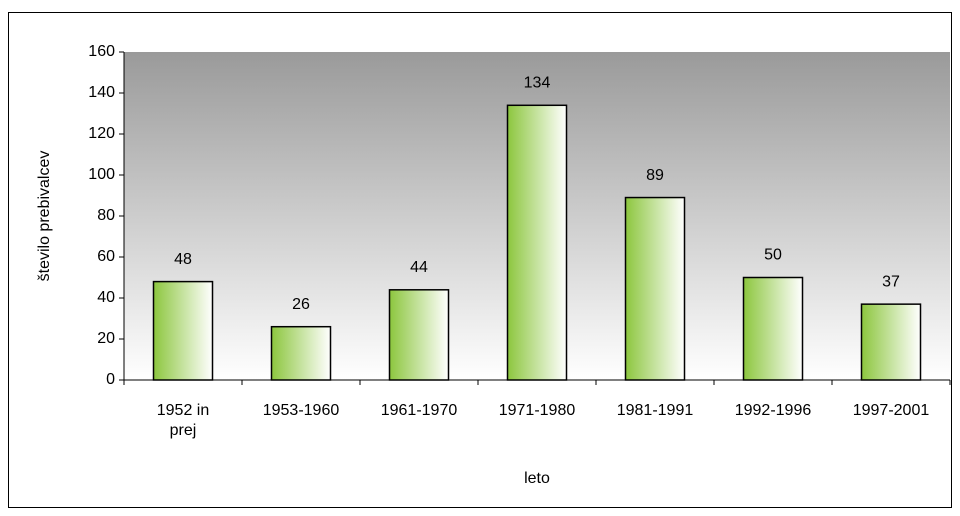  Describe the element at coordinates (773, 410) in the screenshot. I see `x-tick-label: 1992-1996` at that location.